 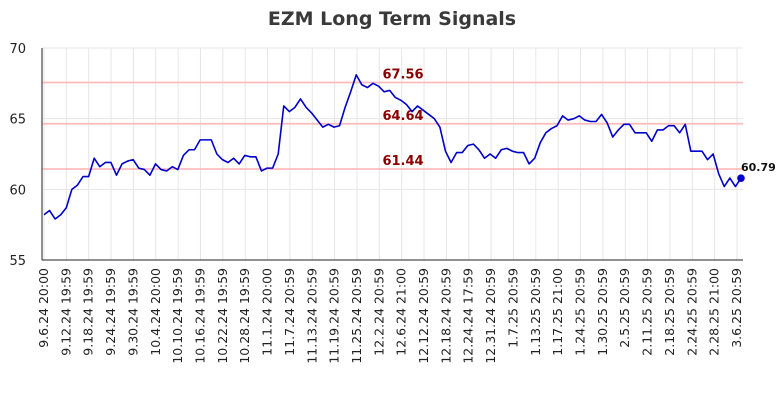 What do you see at coordinates (580, 312) in the screenshot?
I see `x-tick-label: 1.24.25 20:59` at bounding box center [580, 312].